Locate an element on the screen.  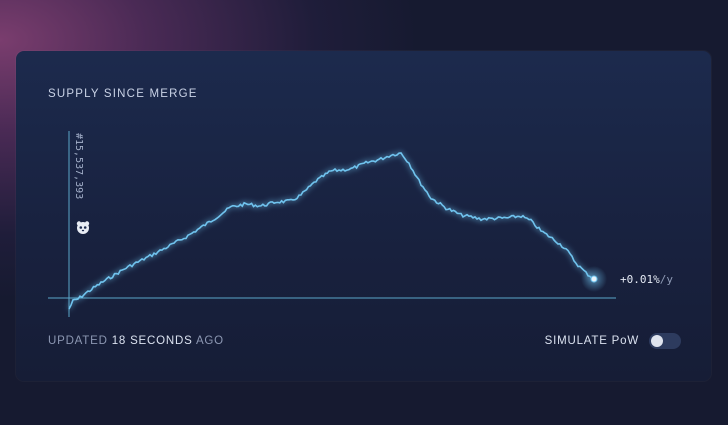
rate-unit: /y is located at coordinates (666, 279).